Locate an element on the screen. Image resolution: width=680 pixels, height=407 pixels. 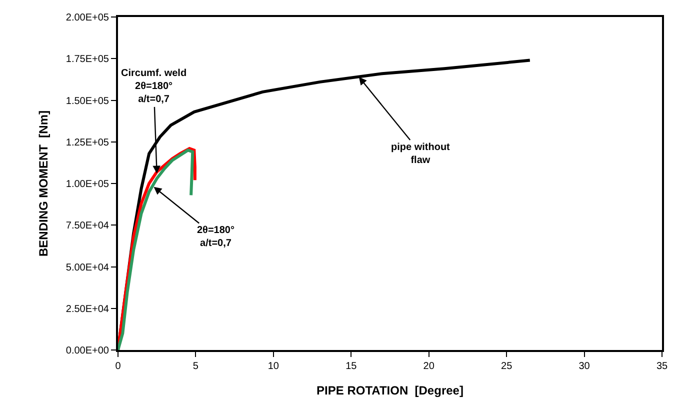
y-tick-label: 0.00E+00 is located at coordinates (88, 351).